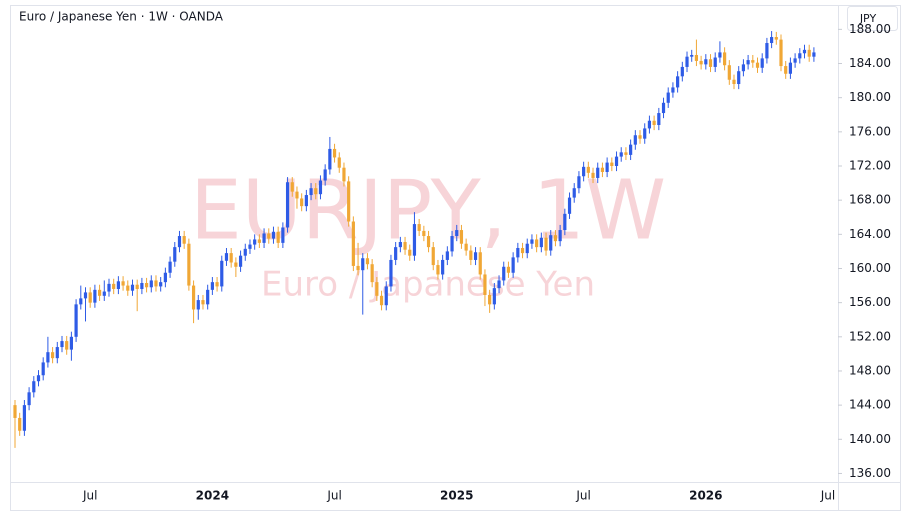 The height and width of the screenshot is (529, 911). I want to click on x-tick-label: 2024, so click(212, 496).